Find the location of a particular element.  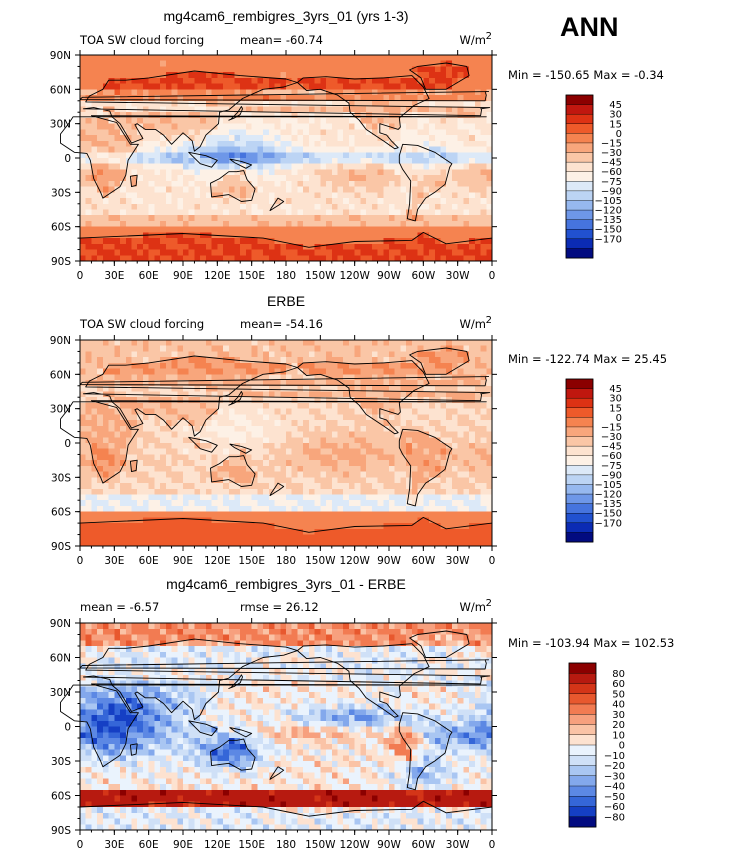

colorbar-label: −120 is located at coordinates (608, 211).